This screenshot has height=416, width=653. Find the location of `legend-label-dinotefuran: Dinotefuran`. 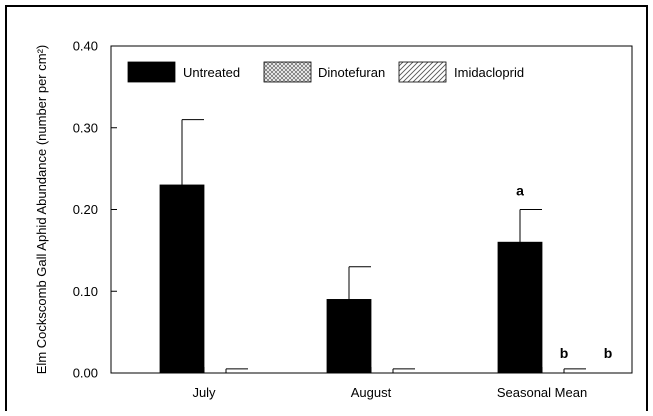

legend-label-dinotefuran: Dinotefuran is located at coordinates (351, 72).